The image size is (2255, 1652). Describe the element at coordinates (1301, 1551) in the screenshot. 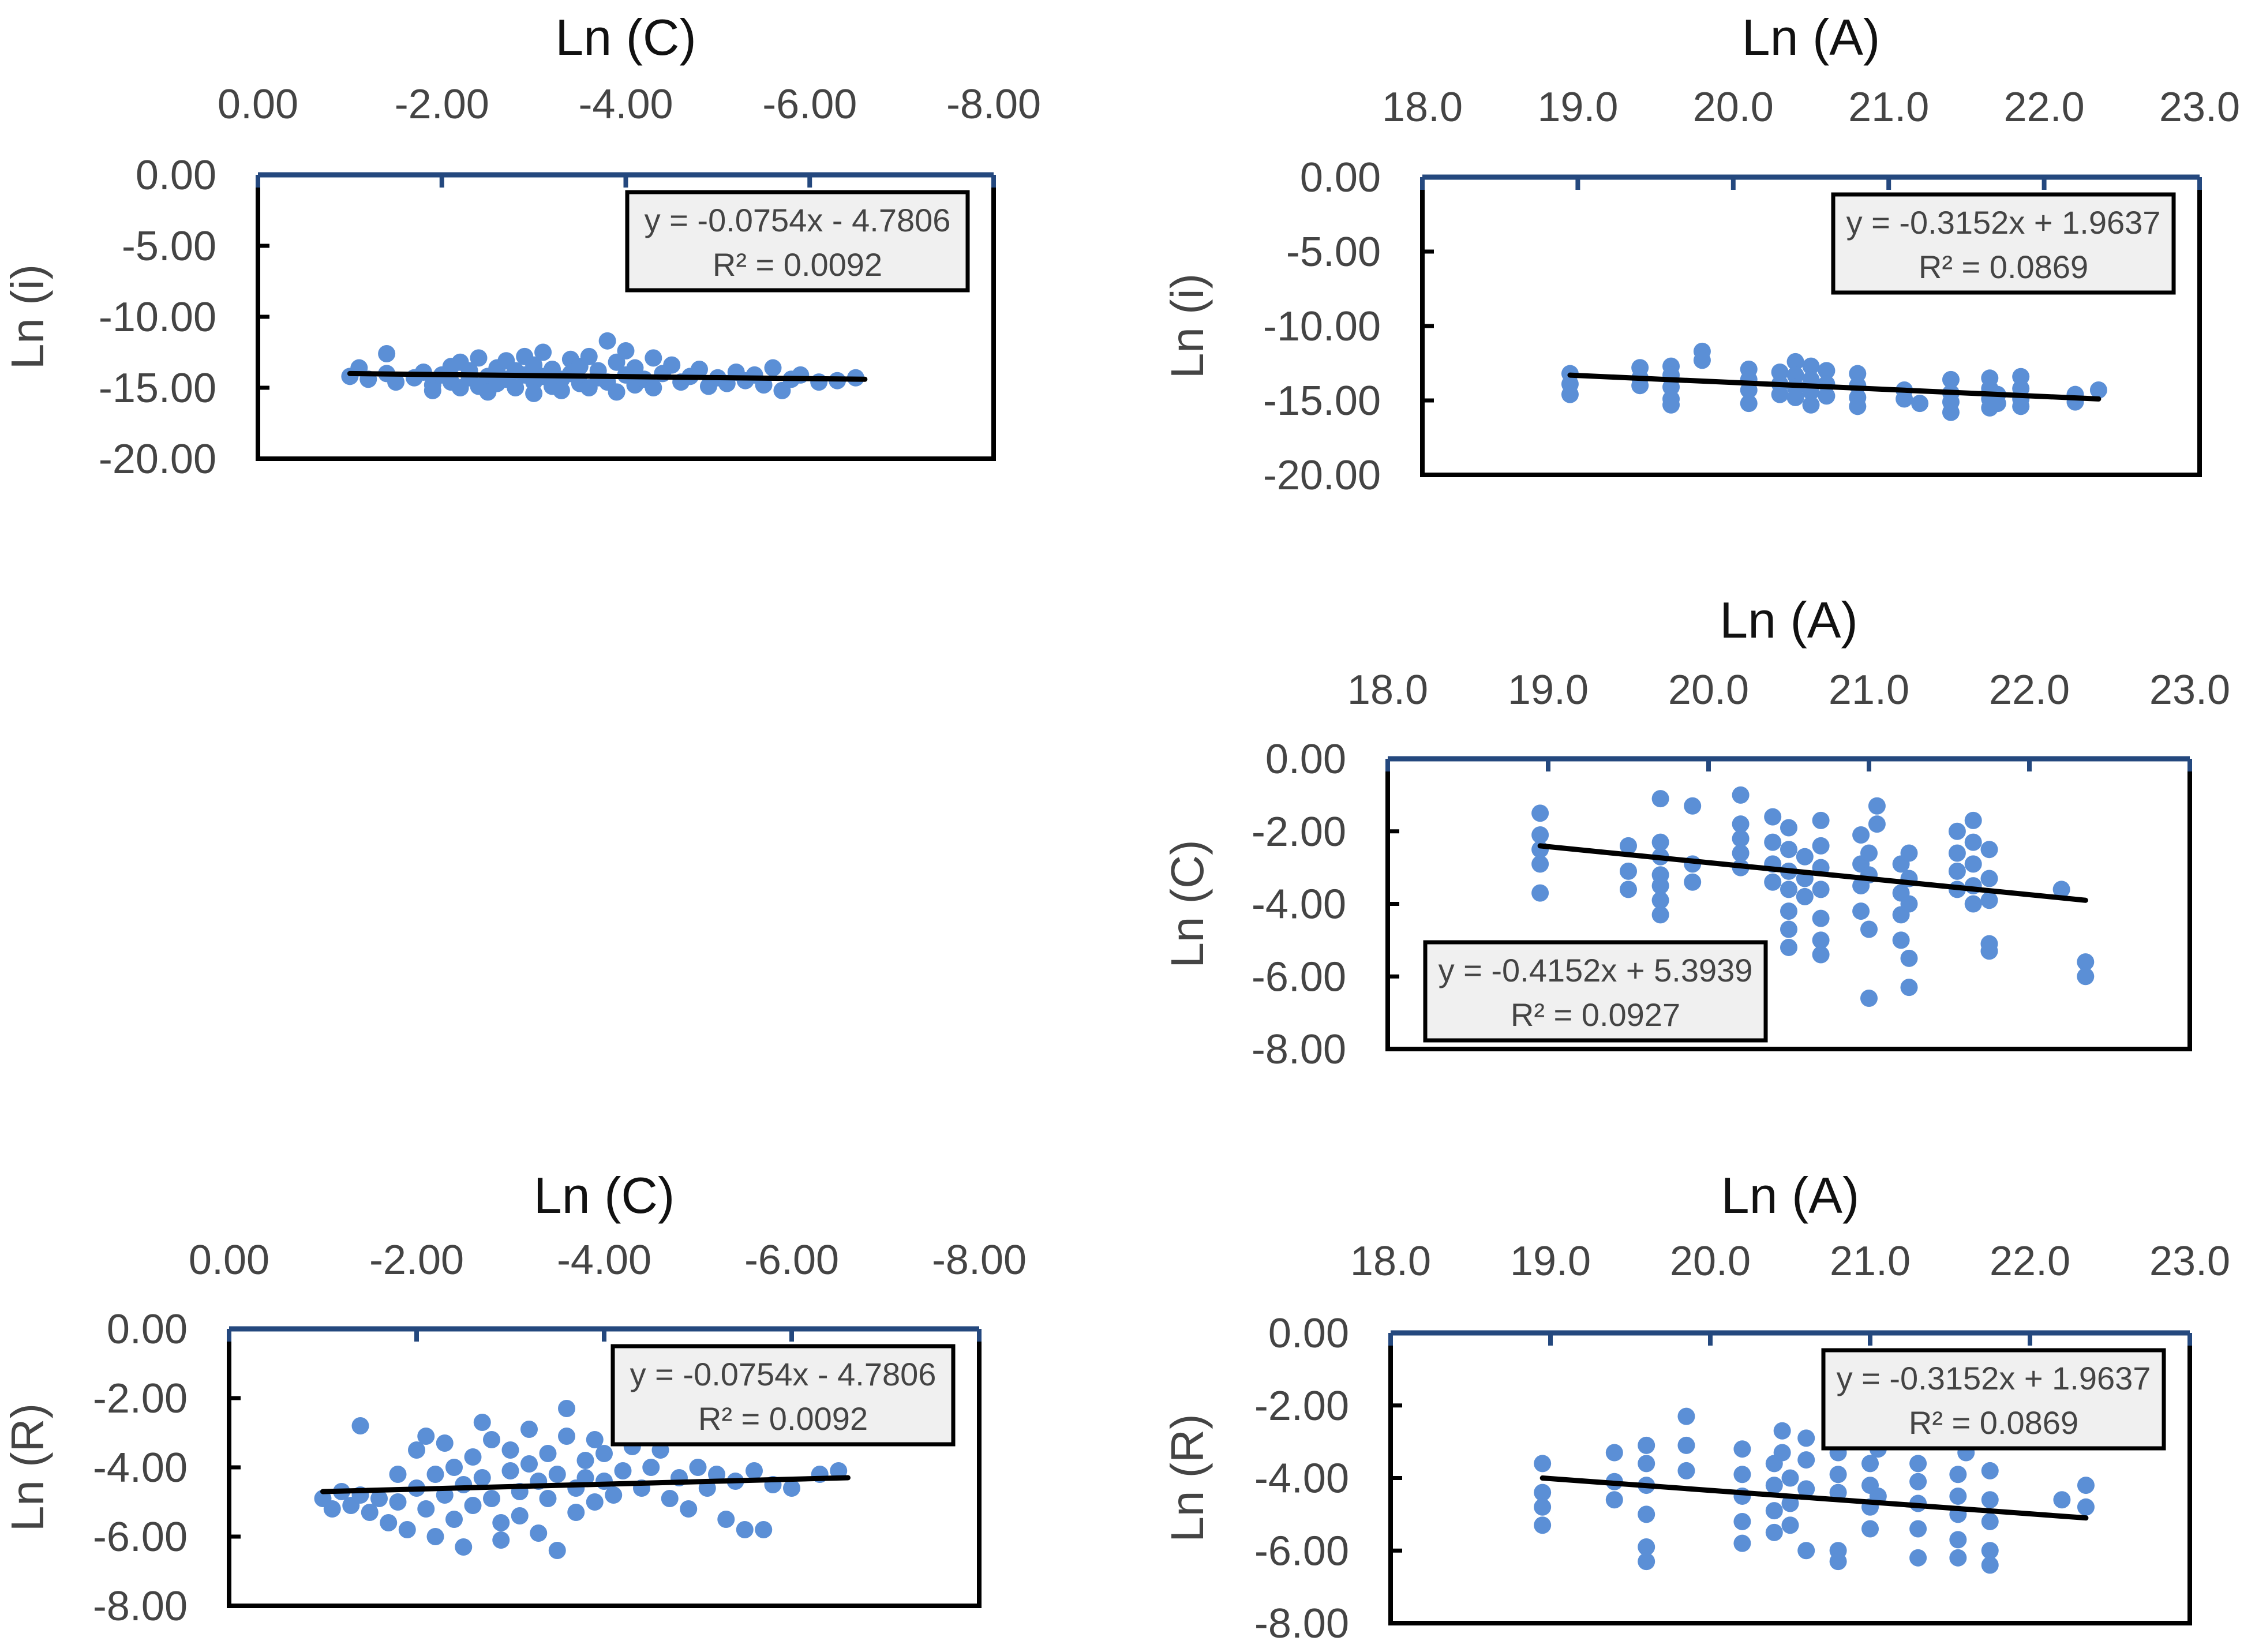

I see `y-tick-label: -6.00` at that location.